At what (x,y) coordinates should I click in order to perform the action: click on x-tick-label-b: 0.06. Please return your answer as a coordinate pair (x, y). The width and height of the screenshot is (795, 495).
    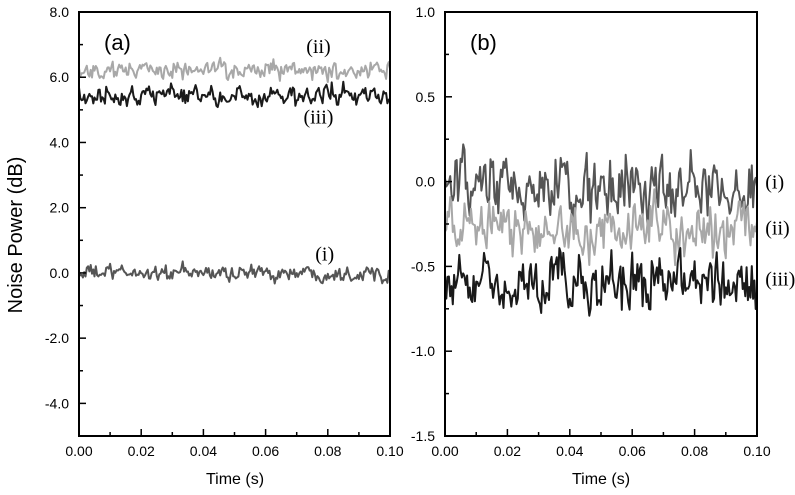
    Looking at the image, I should click on (632, 451).